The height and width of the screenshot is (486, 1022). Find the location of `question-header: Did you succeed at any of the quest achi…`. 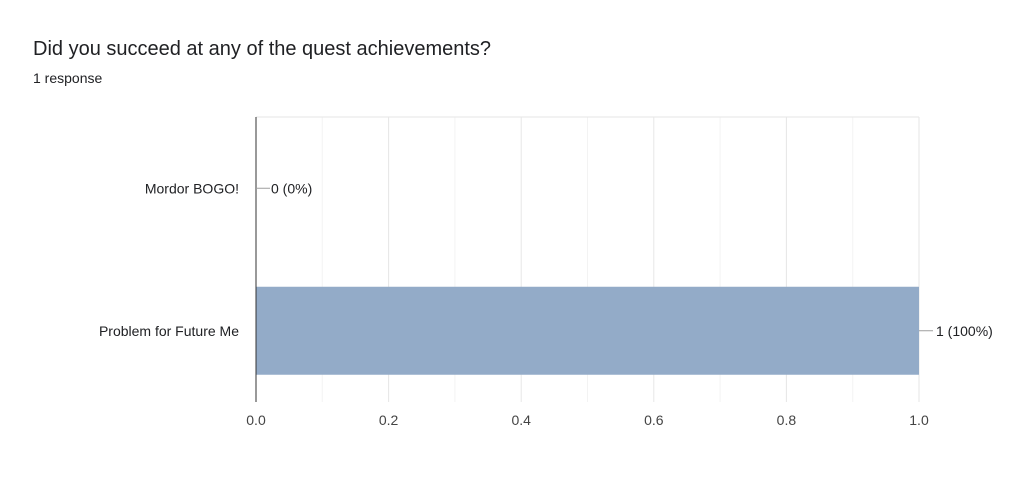

question-header: Did you succeed at any of the quest achi… is located at coordinates (262, 62).